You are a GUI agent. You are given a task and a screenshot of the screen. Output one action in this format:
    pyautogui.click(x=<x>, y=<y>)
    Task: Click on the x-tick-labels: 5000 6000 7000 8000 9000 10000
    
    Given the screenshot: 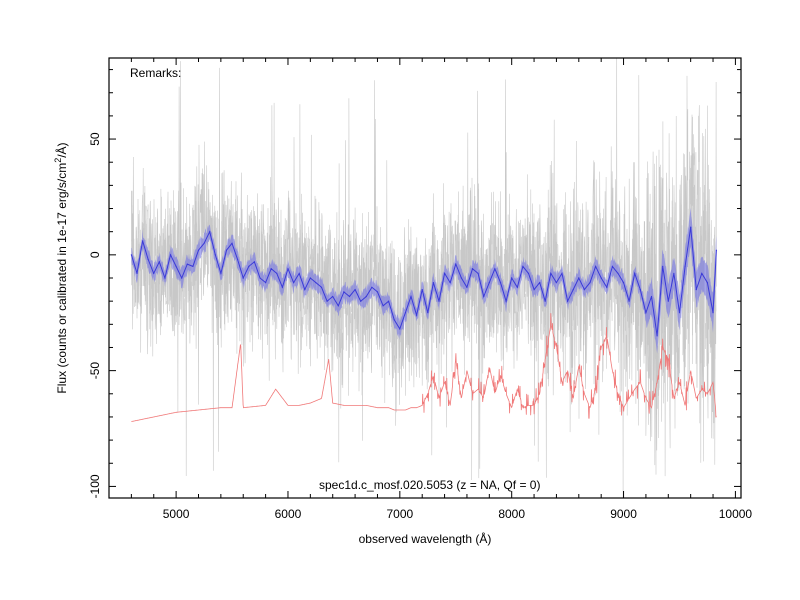 What is the action you would take?
    pyautogui.click(x=458, y=514)
    